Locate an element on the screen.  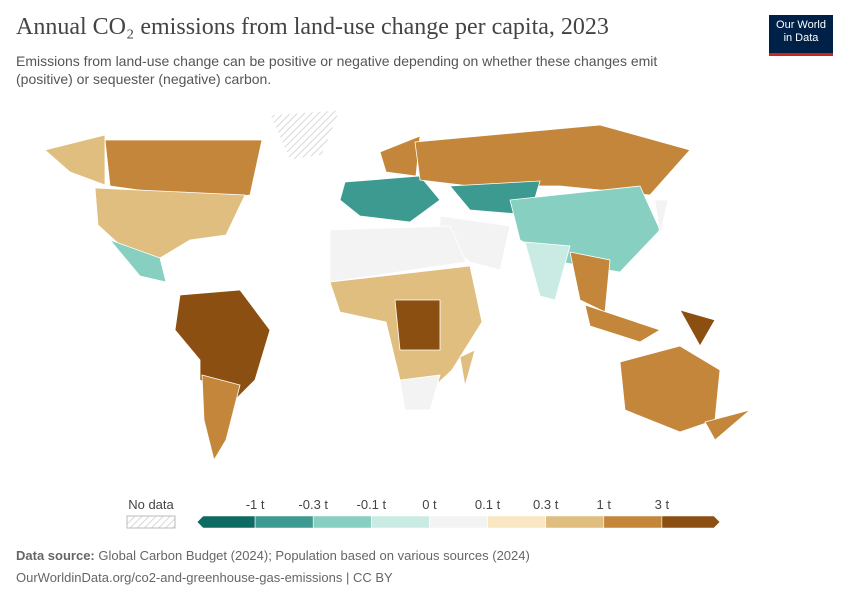
legend-label: -0.1 t is located at coordinates (372, 504).